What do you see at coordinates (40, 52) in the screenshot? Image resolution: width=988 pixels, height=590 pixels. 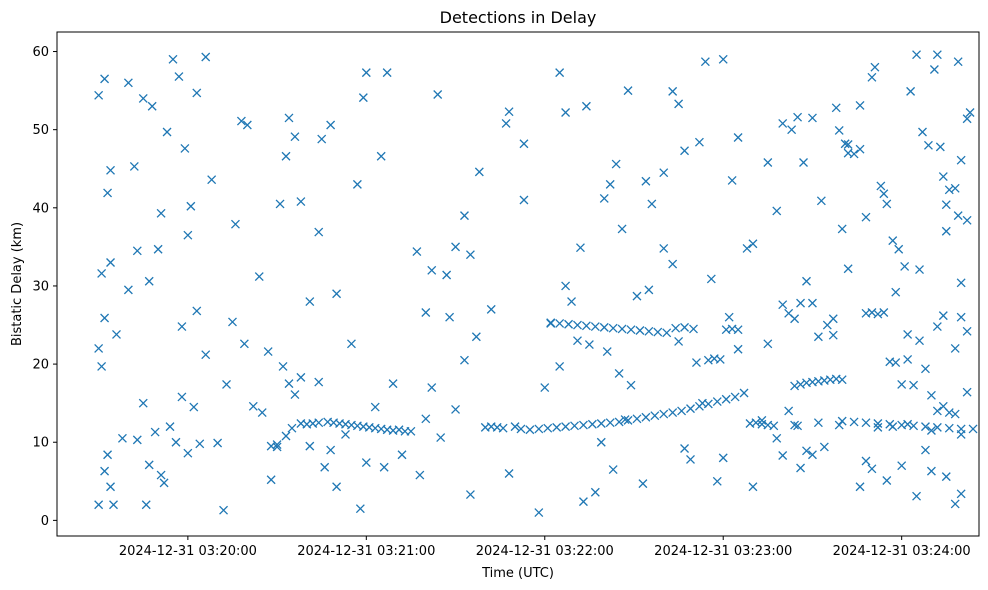 I see `y-tick-label: 60` at bounding box center [40, 52].